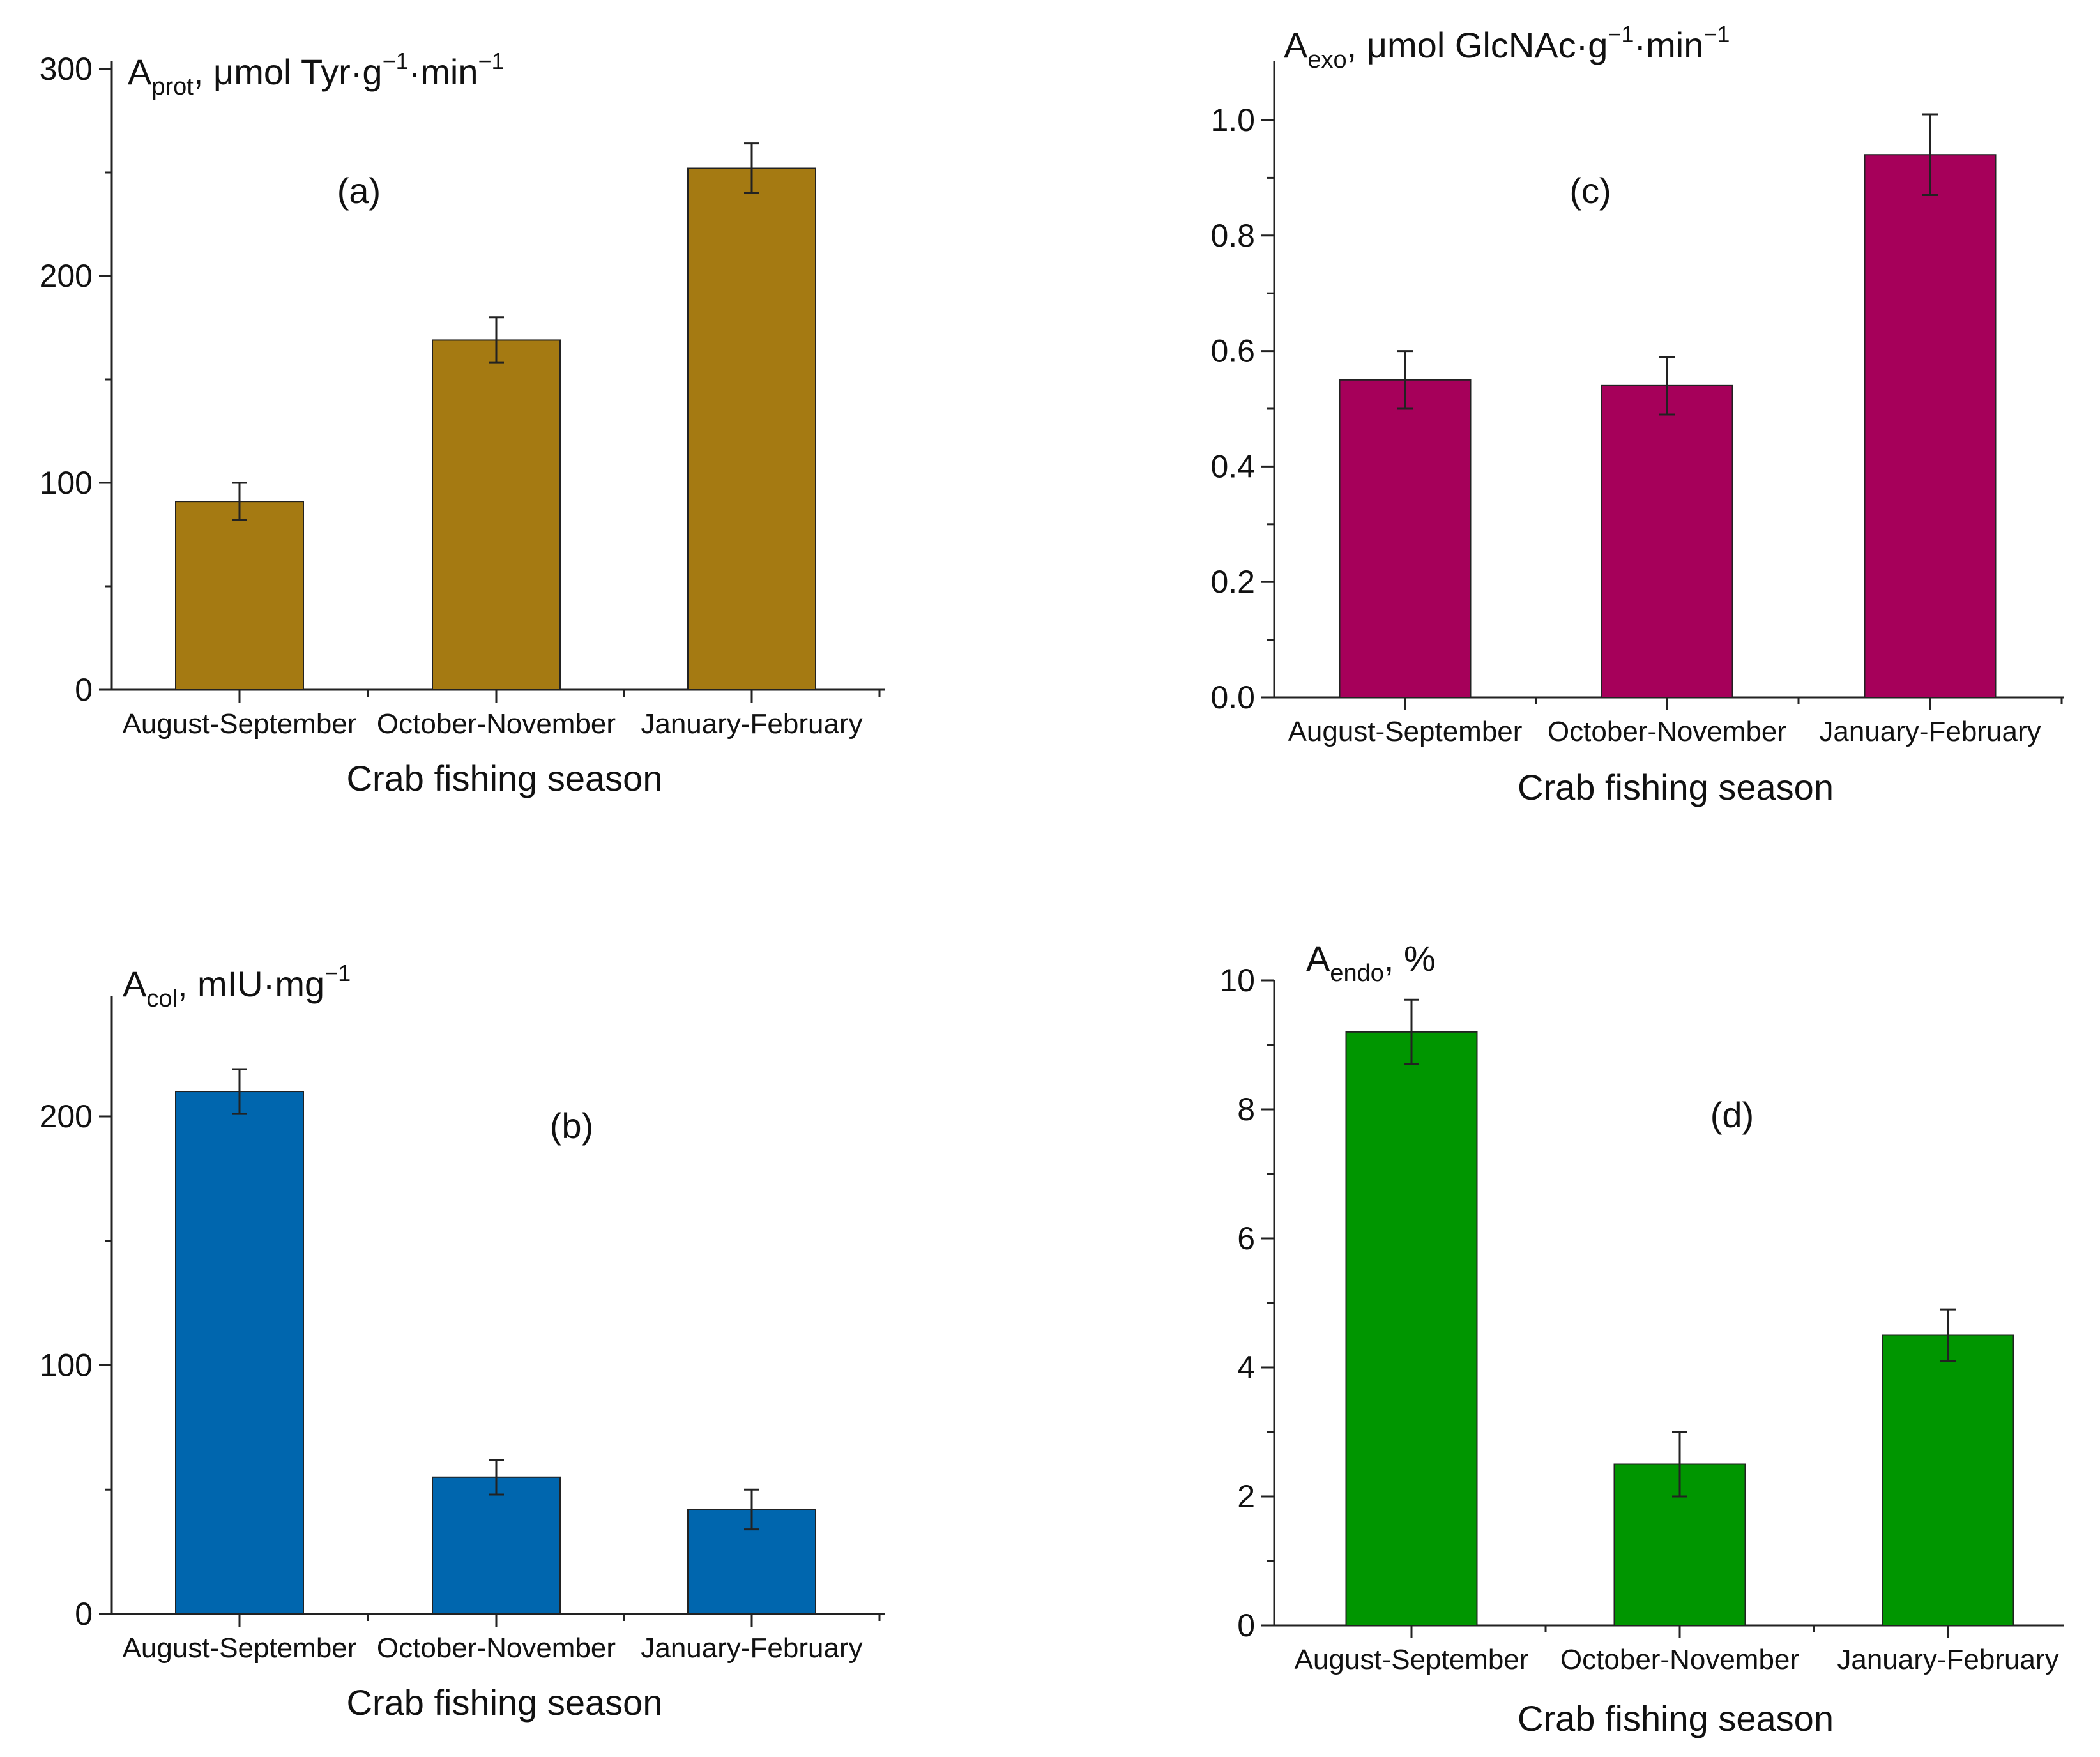 This screenshot has width=2100, height=1757. I want to click on y-tick-label: 2, so click(1246, 1496).